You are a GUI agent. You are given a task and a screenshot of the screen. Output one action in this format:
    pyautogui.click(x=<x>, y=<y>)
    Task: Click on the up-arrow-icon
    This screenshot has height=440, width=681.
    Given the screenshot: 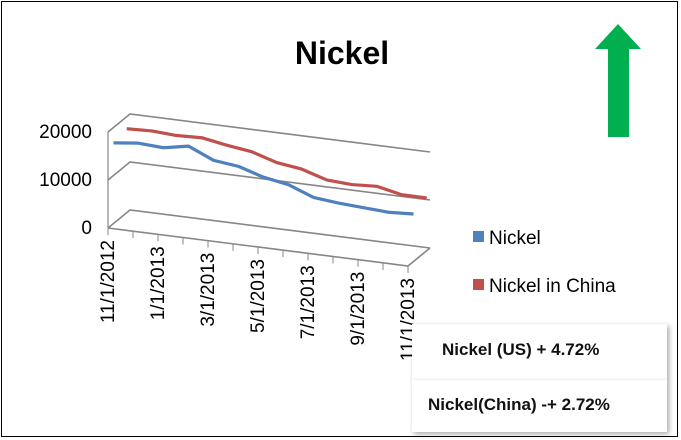 What is the action you would take?
    pyautogui.click(x=618, y=80)
    